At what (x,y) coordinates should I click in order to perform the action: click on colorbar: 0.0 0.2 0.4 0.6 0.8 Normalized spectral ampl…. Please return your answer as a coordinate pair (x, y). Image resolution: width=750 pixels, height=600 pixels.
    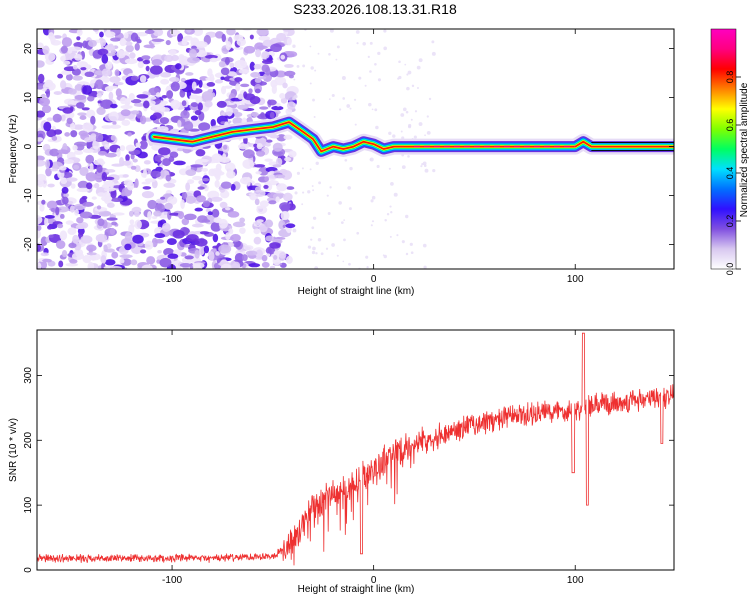
    Looking at the image, I should click on (730, 152).